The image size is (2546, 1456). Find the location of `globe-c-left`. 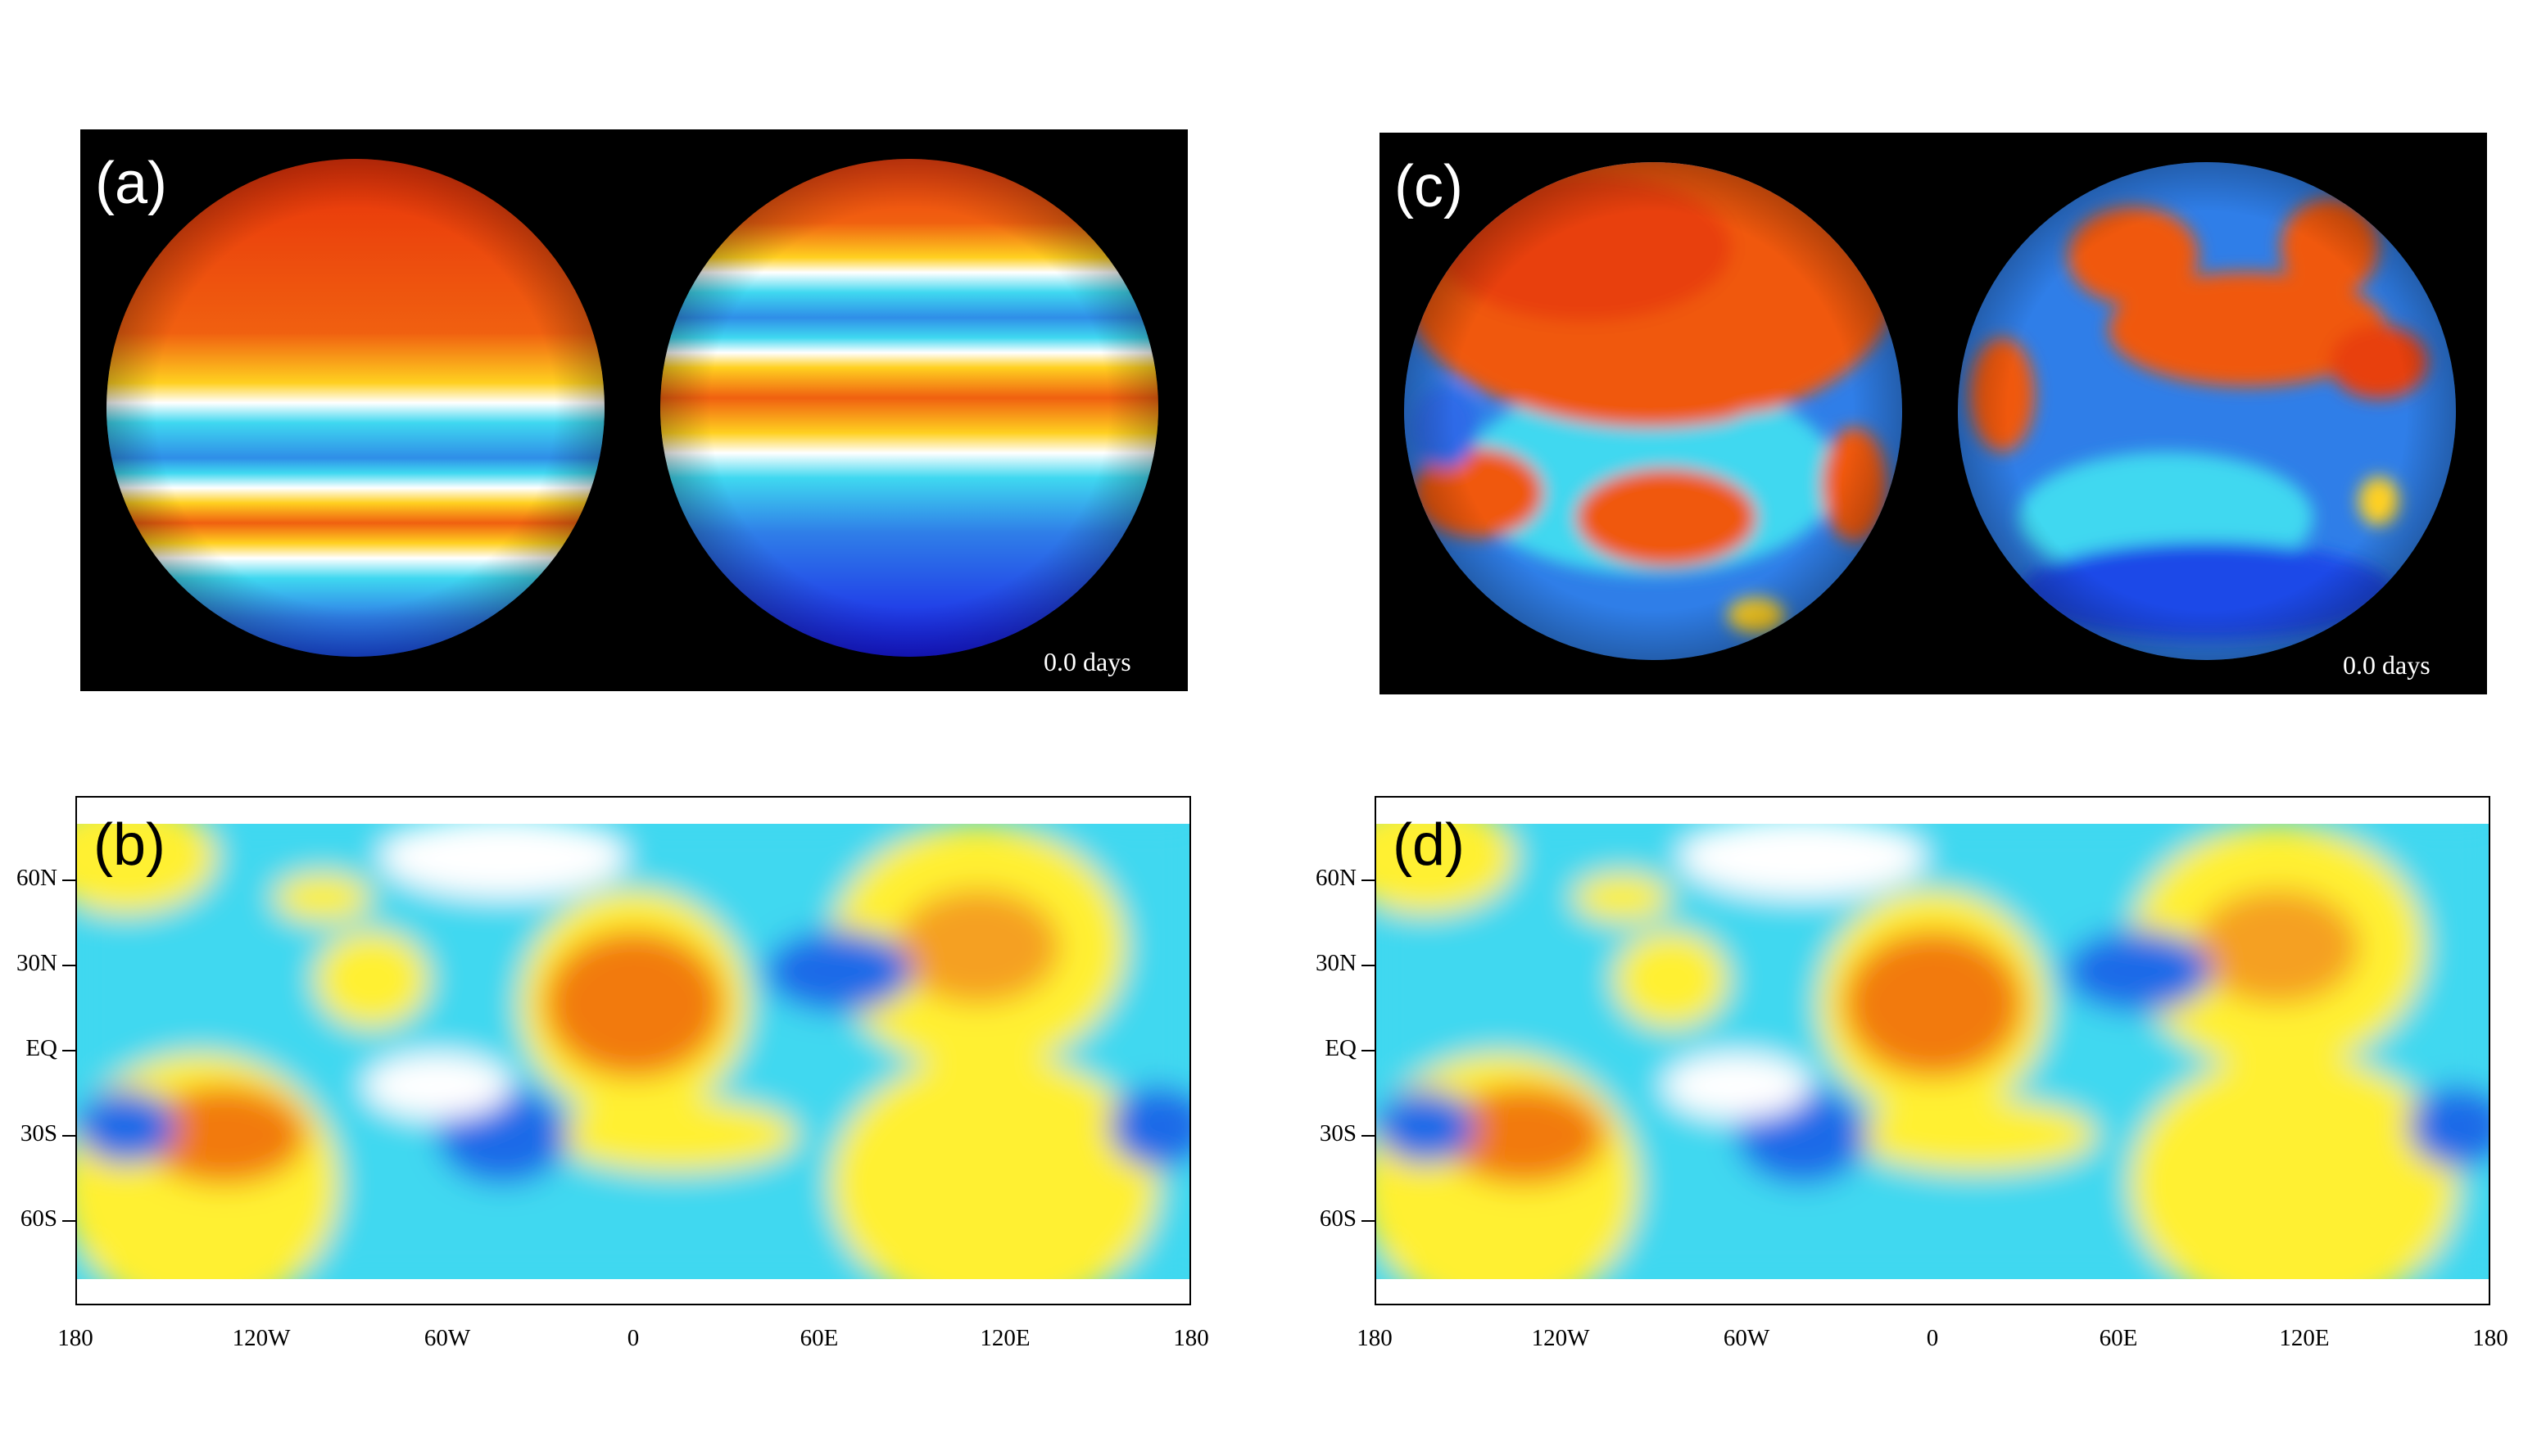

globe-c-left is located at coordinates (1653, 411).